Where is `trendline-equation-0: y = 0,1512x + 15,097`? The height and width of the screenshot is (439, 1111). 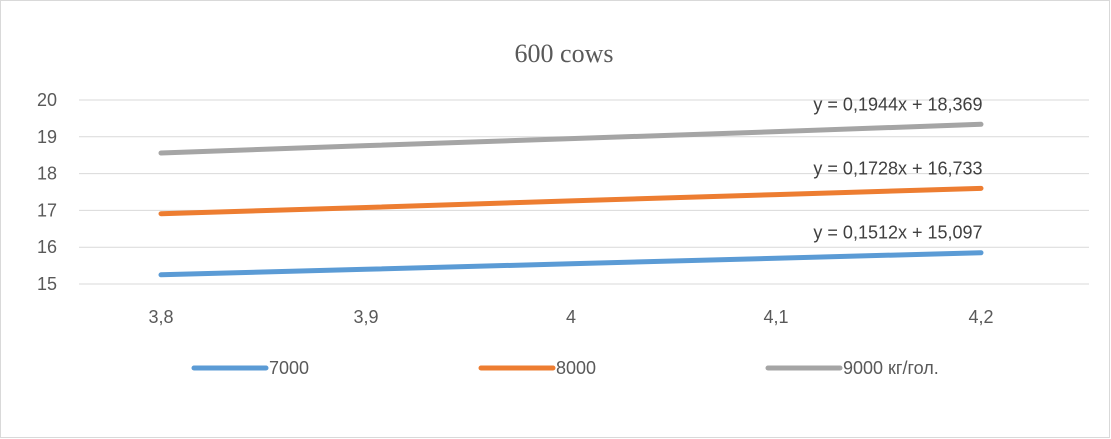
trendline-equation-0: y = 0,1512x + 15,097 is located at coordinates (897, 233).